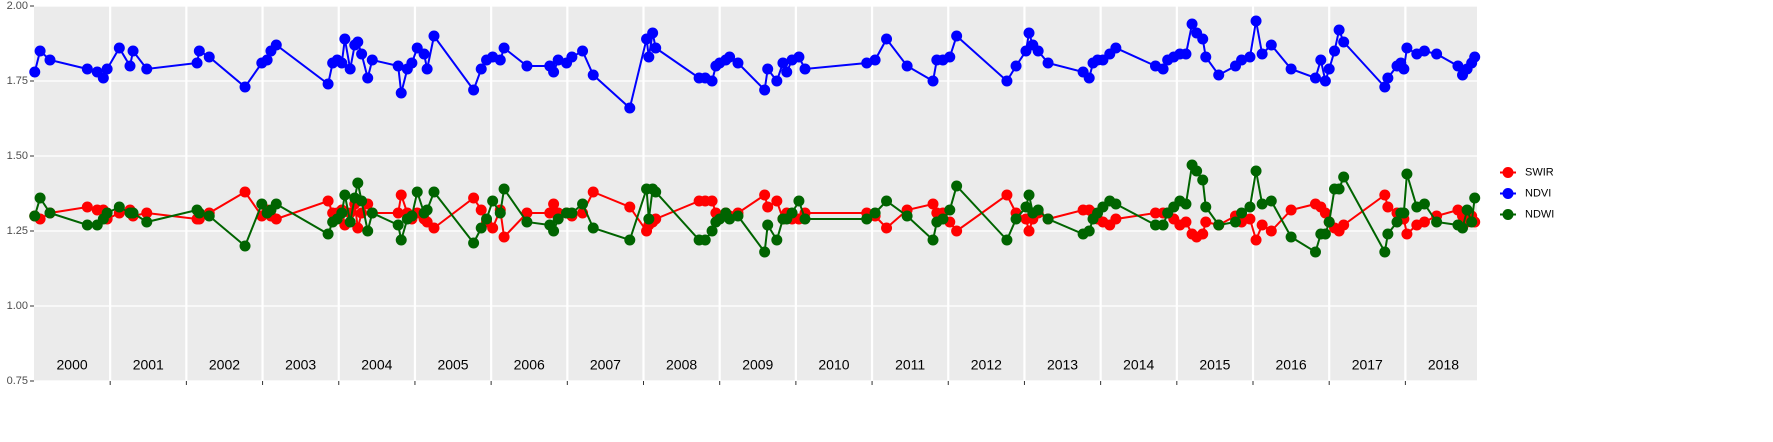 The height and width of the screenshot is (442, 1773). What do you see at coordinates (605, 365) in the screenshot?
I see `year-label: 2007` at bounding box center [605, 365].